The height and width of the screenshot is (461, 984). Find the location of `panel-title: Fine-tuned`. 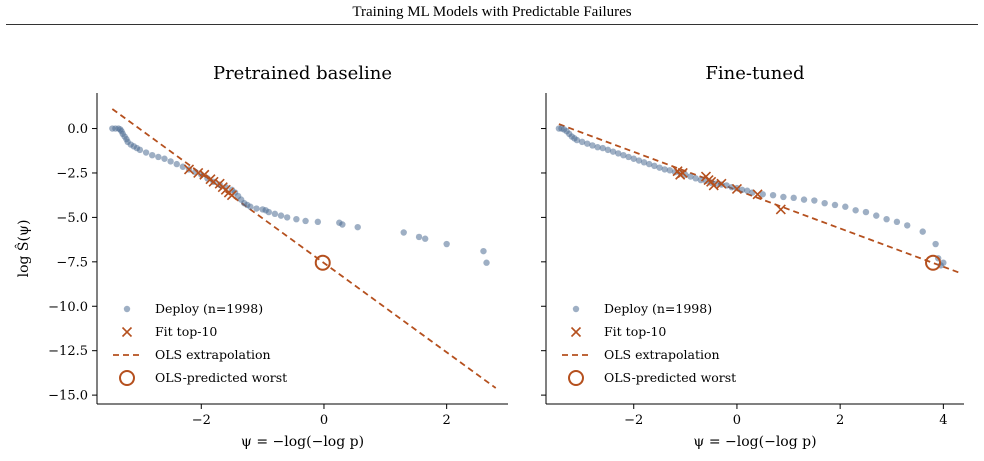

panel-title: Fine-tuned is located at coordinates (754, 73).